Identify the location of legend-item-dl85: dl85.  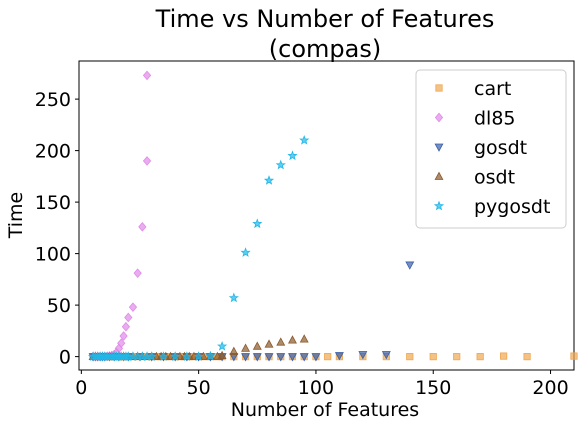
(475, 119).